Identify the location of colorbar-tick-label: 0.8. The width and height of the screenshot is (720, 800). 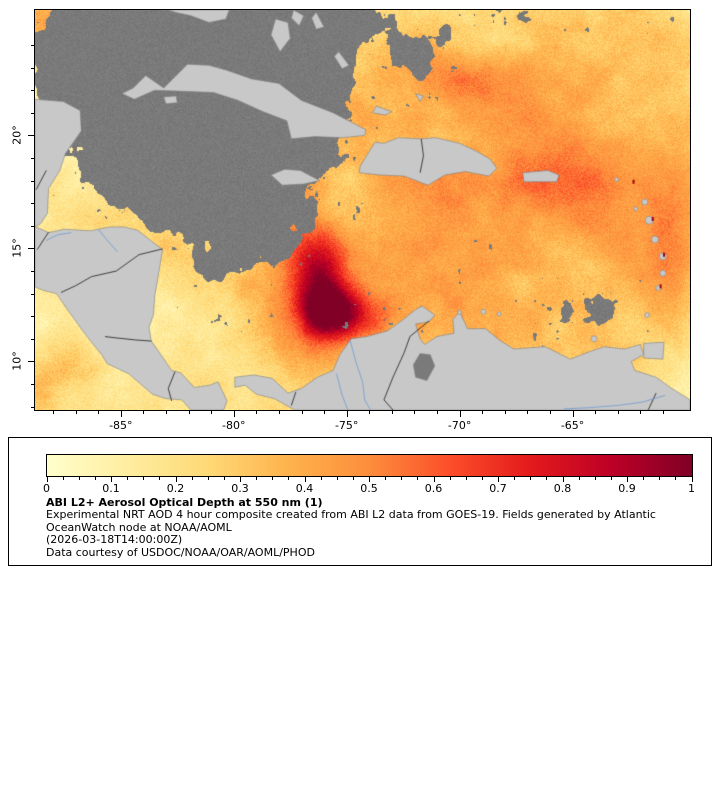
(562, 488).